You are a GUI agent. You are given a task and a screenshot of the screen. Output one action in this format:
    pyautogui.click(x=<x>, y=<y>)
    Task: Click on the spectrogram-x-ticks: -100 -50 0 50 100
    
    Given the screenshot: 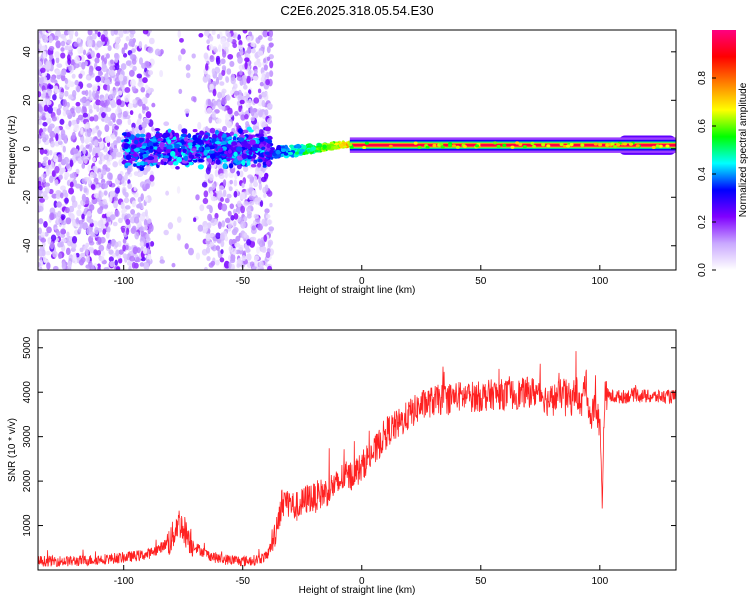 What is the action you would take?
    pyautogui.click(x=361, y=276)
    